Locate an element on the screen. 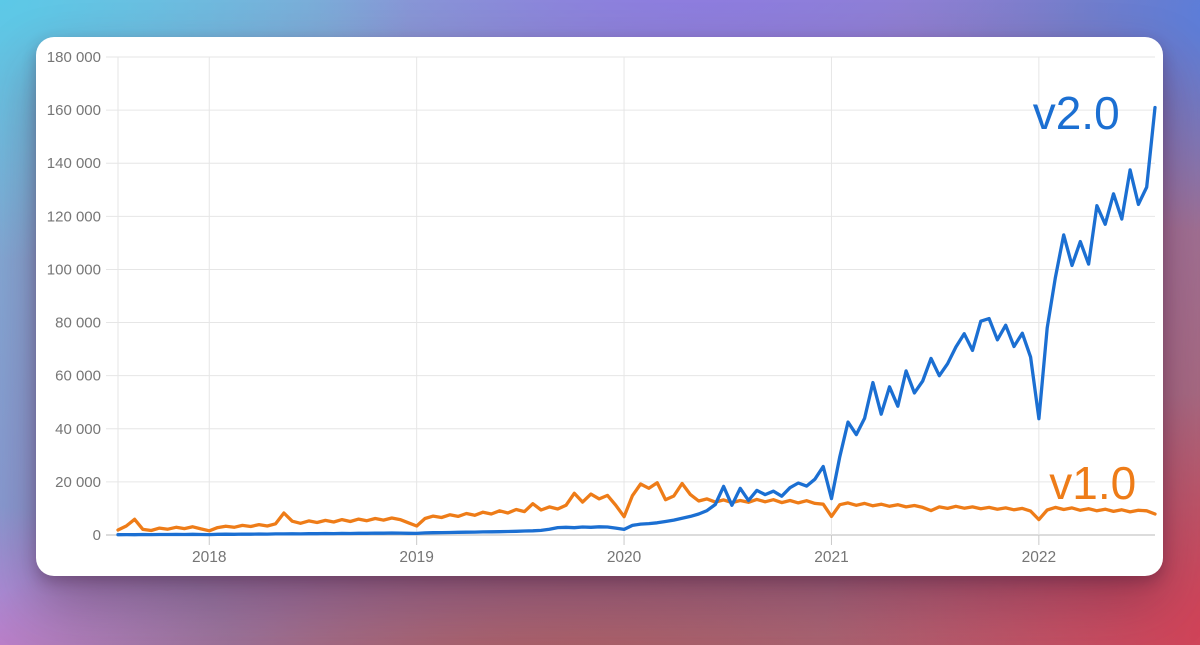 The height and width of the screenshot is (645, 1200). y-tick-label: 80 000 is located at coordinates (78, 323).